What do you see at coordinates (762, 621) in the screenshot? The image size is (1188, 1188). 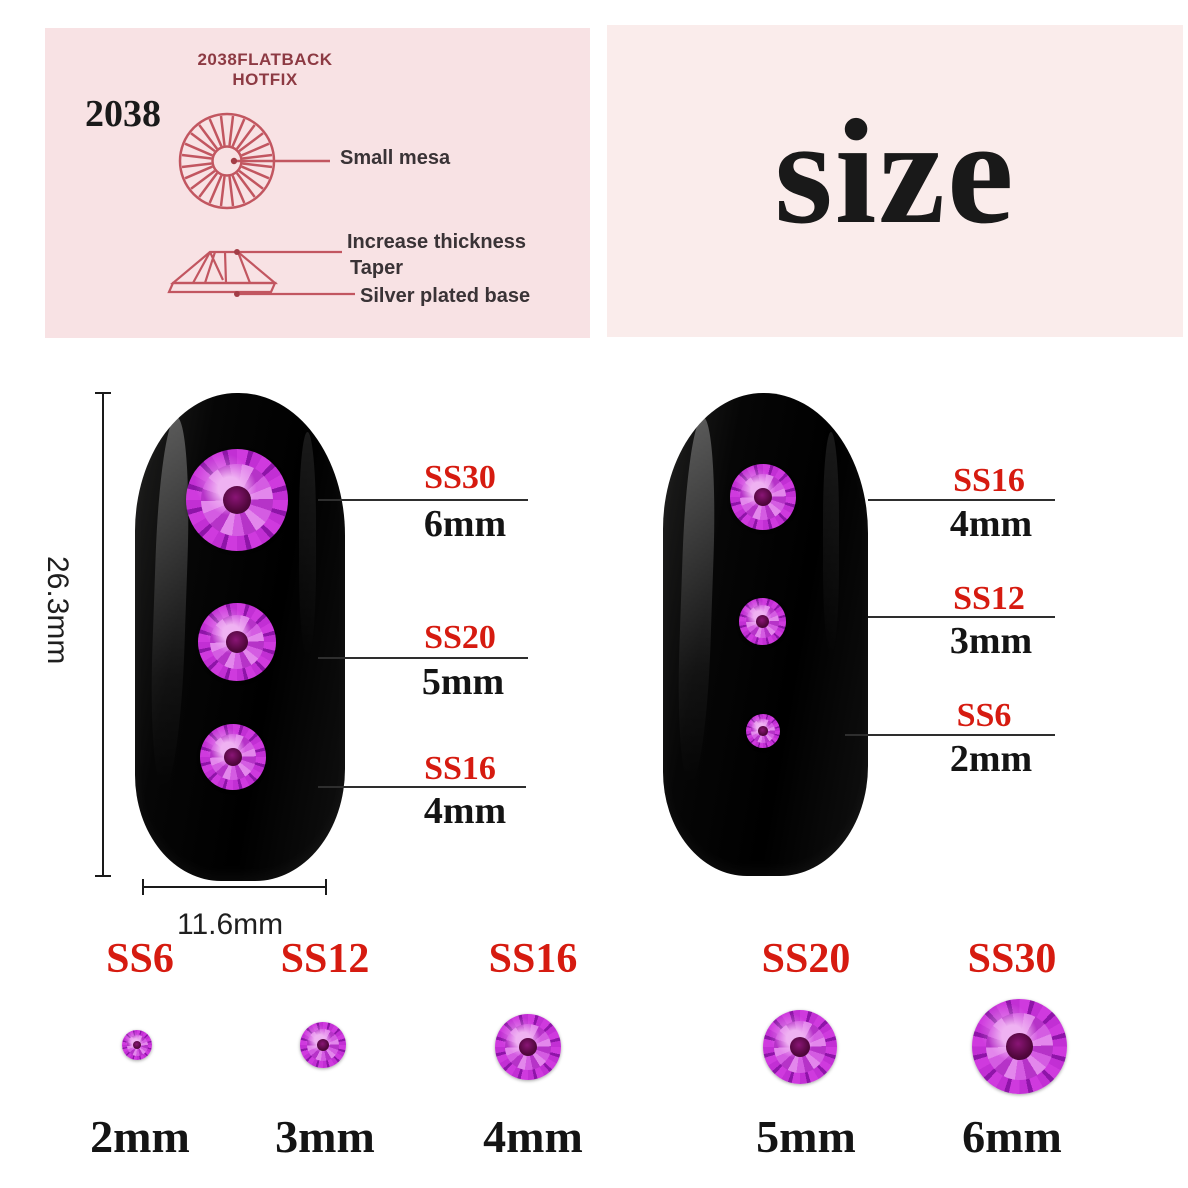 I see `rhinestone-ss12` at bounding box center [762, 621].